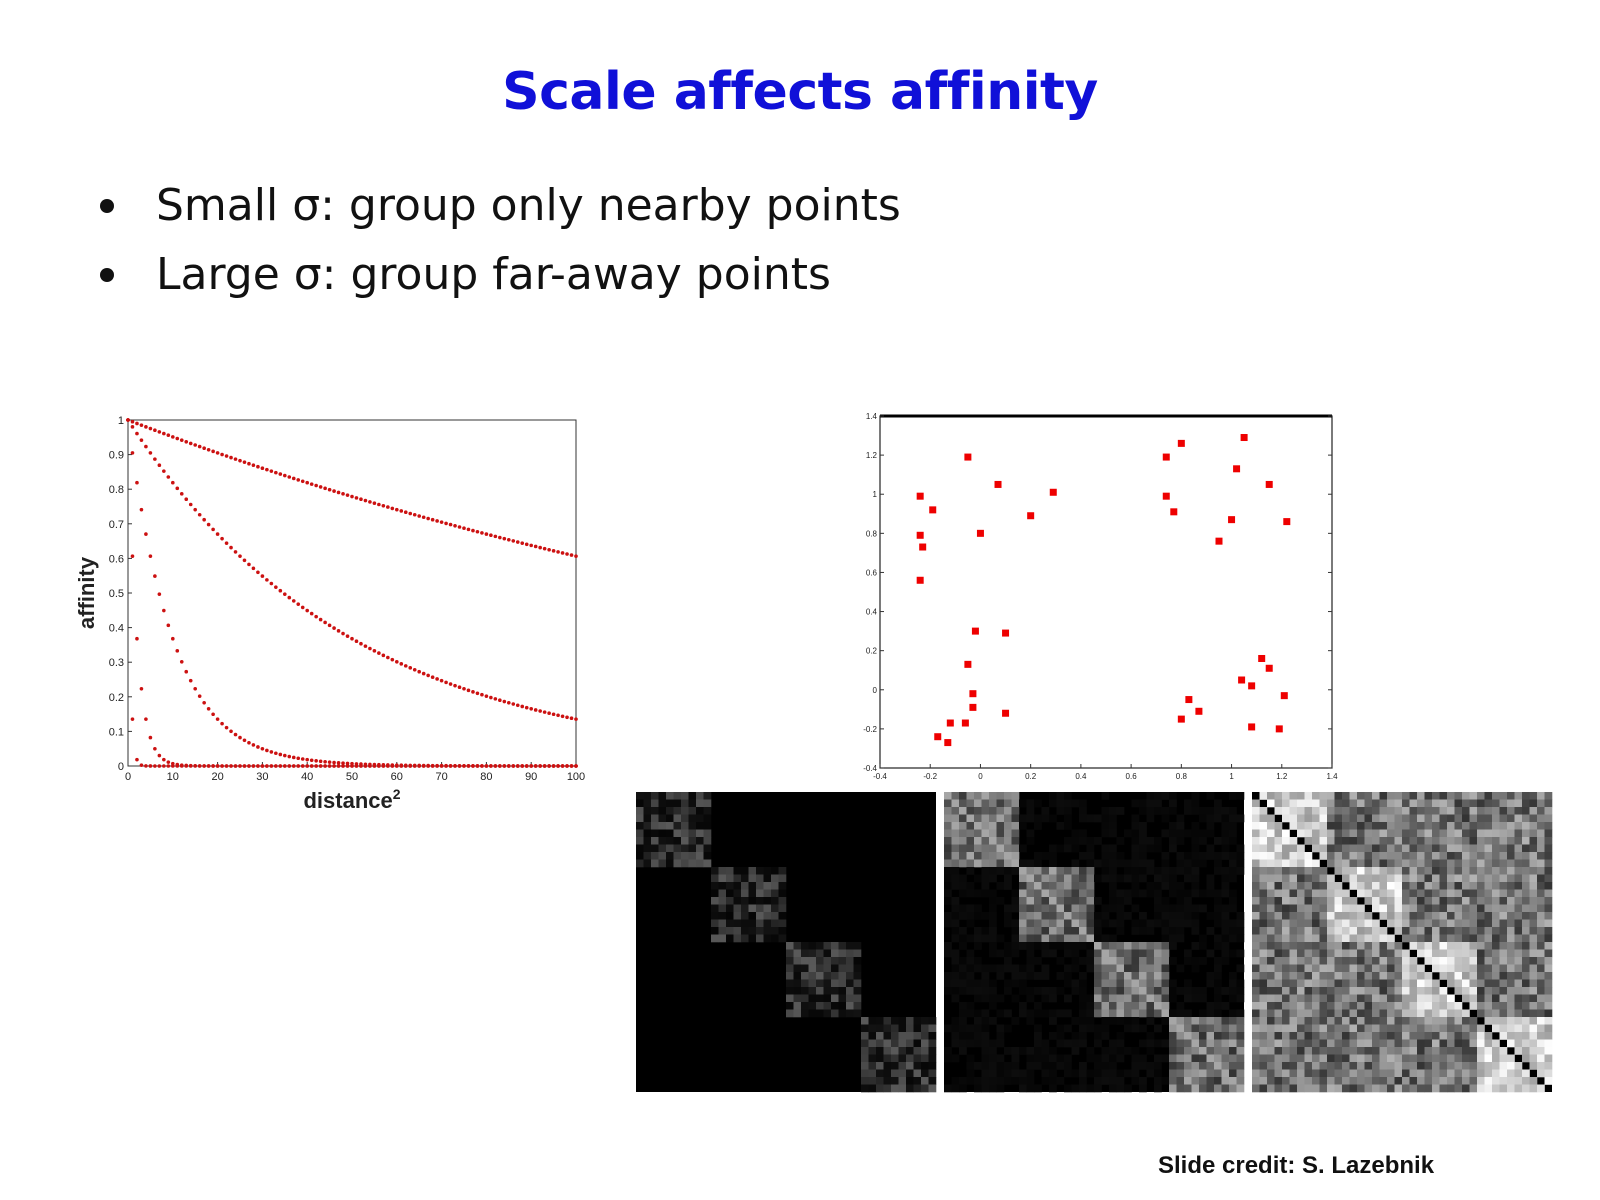  Describe the element at coordinates (1106, 592) in the screenshot. I see `plot-frame` at that location.